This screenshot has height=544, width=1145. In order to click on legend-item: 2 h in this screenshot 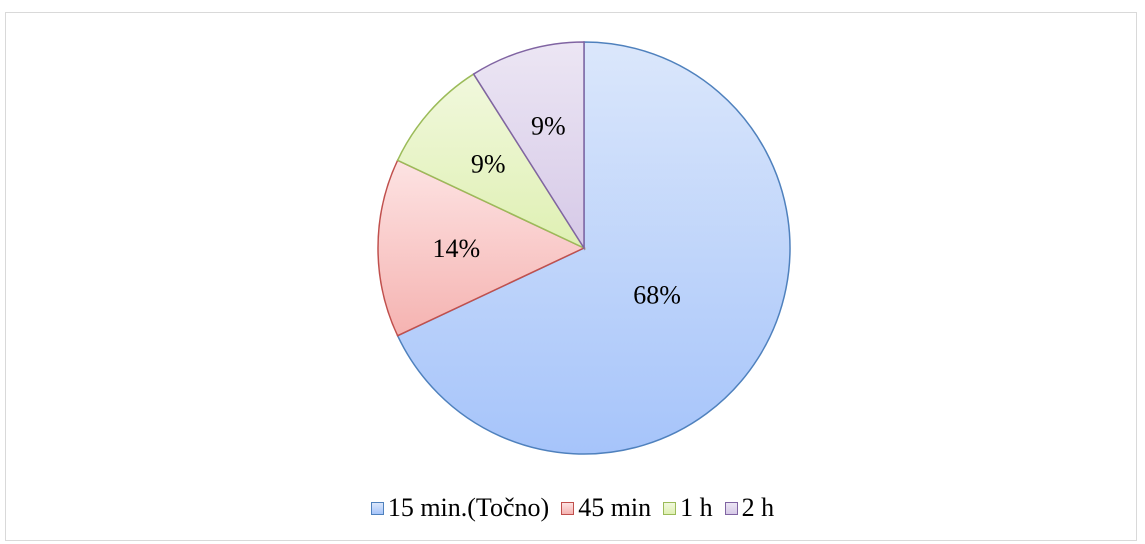, I will do `click(749, 508)`.